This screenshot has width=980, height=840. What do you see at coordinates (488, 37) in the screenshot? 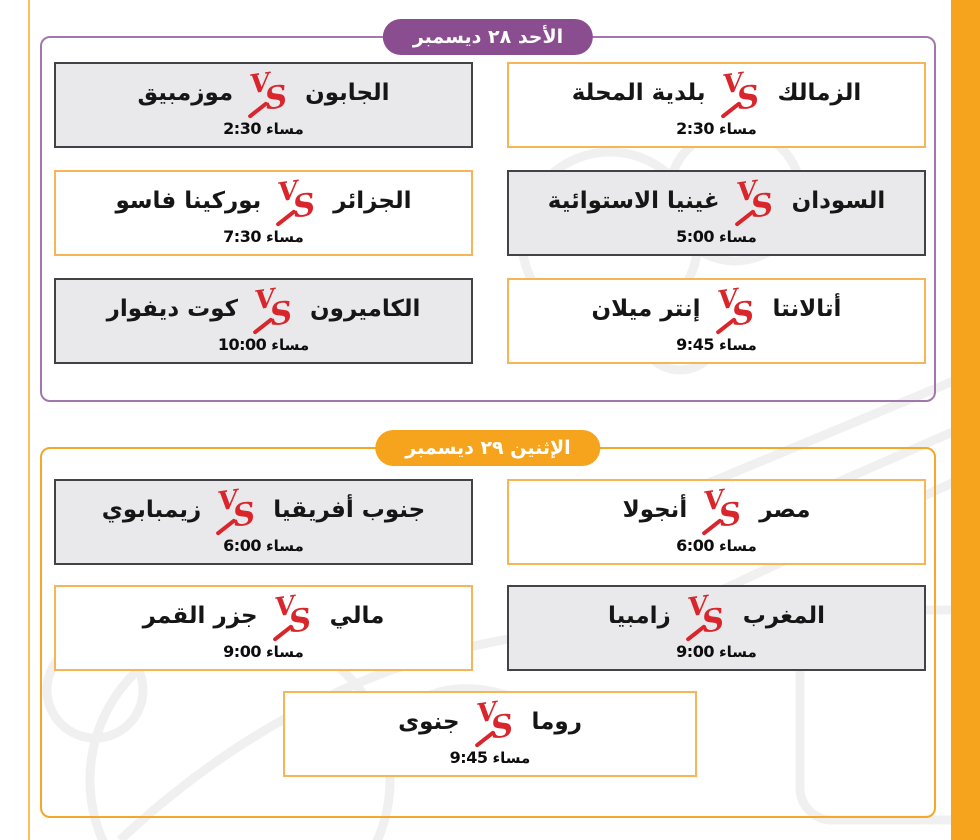
I see `day-header-sunday: الأحد ٢٨ ديسمبر` at bounding box center [488, 37].